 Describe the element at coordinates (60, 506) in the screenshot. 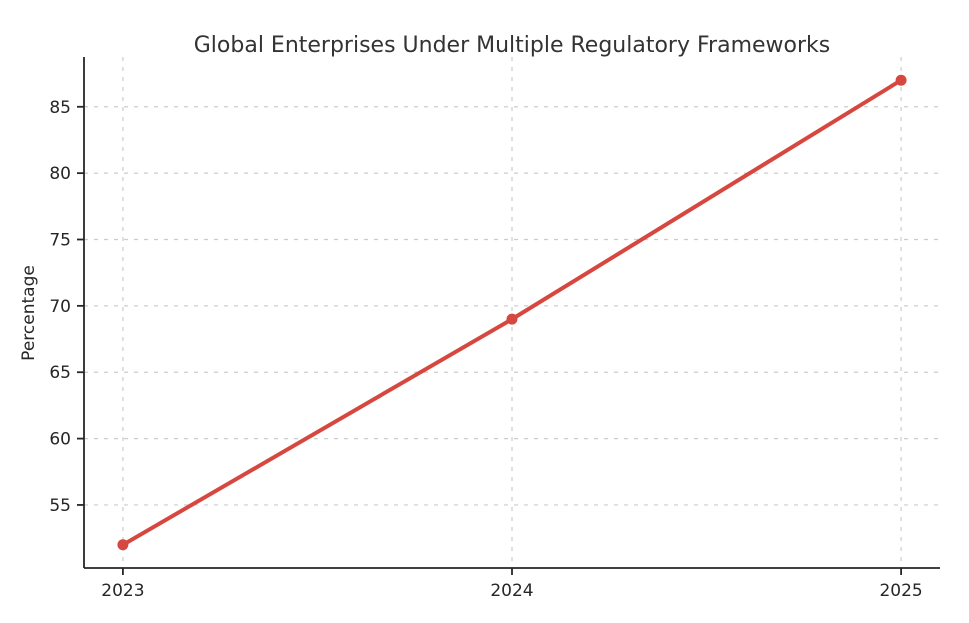

I see `y-tick-label: 55` at that location.